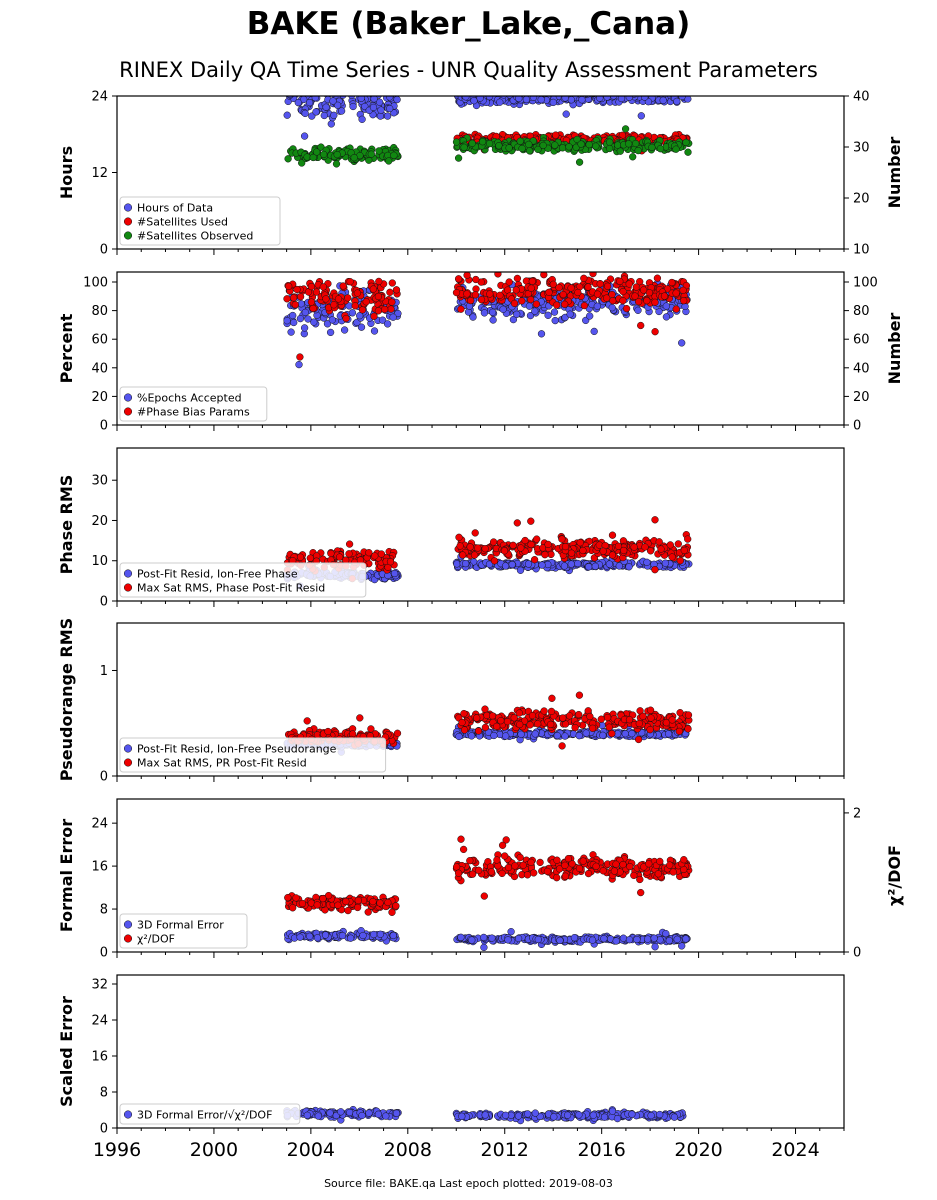 This screenshot has width=937, height=1200. I want to click on y2-tick-label: 2, so click(857, 813).